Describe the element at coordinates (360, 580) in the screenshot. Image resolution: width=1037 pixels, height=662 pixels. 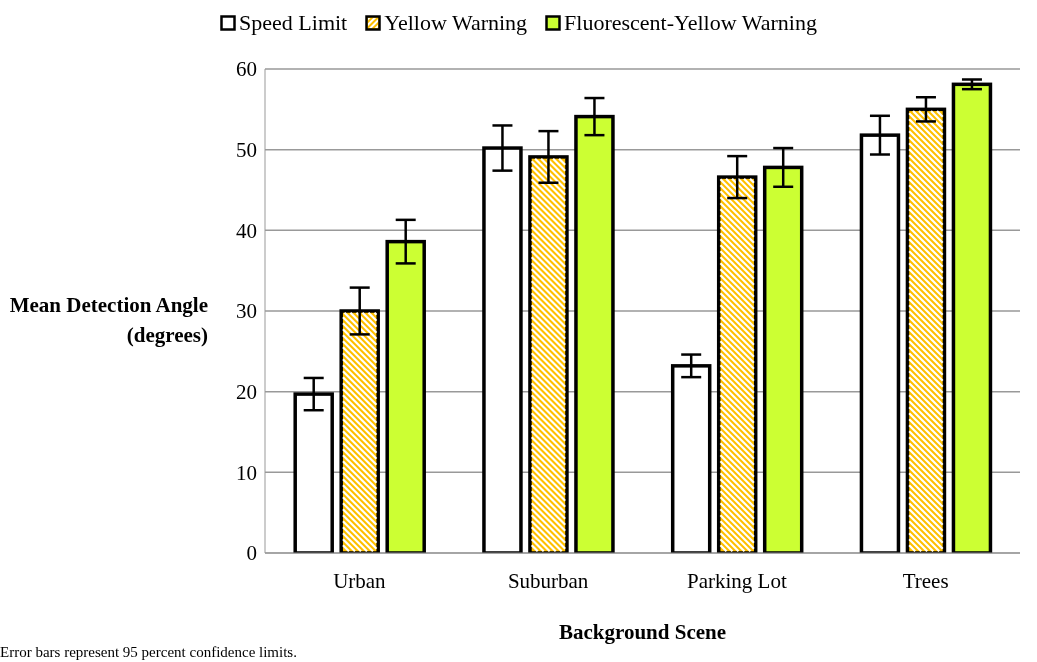
I see `x-tick-label: Urban` at that location.